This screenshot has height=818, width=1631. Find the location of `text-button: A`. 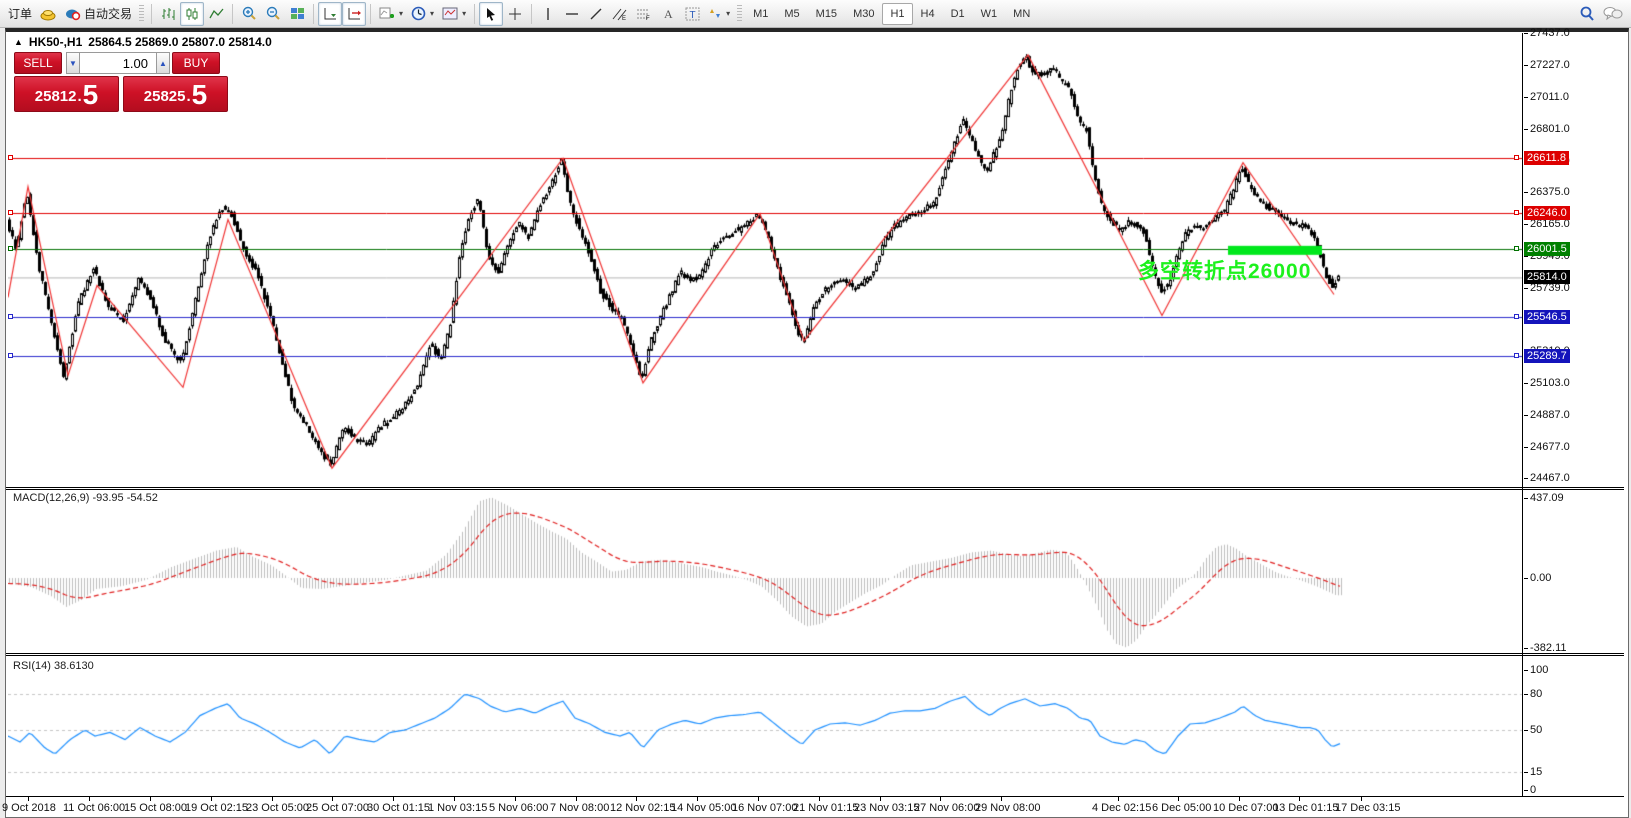

text-button: A is located at coordinates (668, 14).